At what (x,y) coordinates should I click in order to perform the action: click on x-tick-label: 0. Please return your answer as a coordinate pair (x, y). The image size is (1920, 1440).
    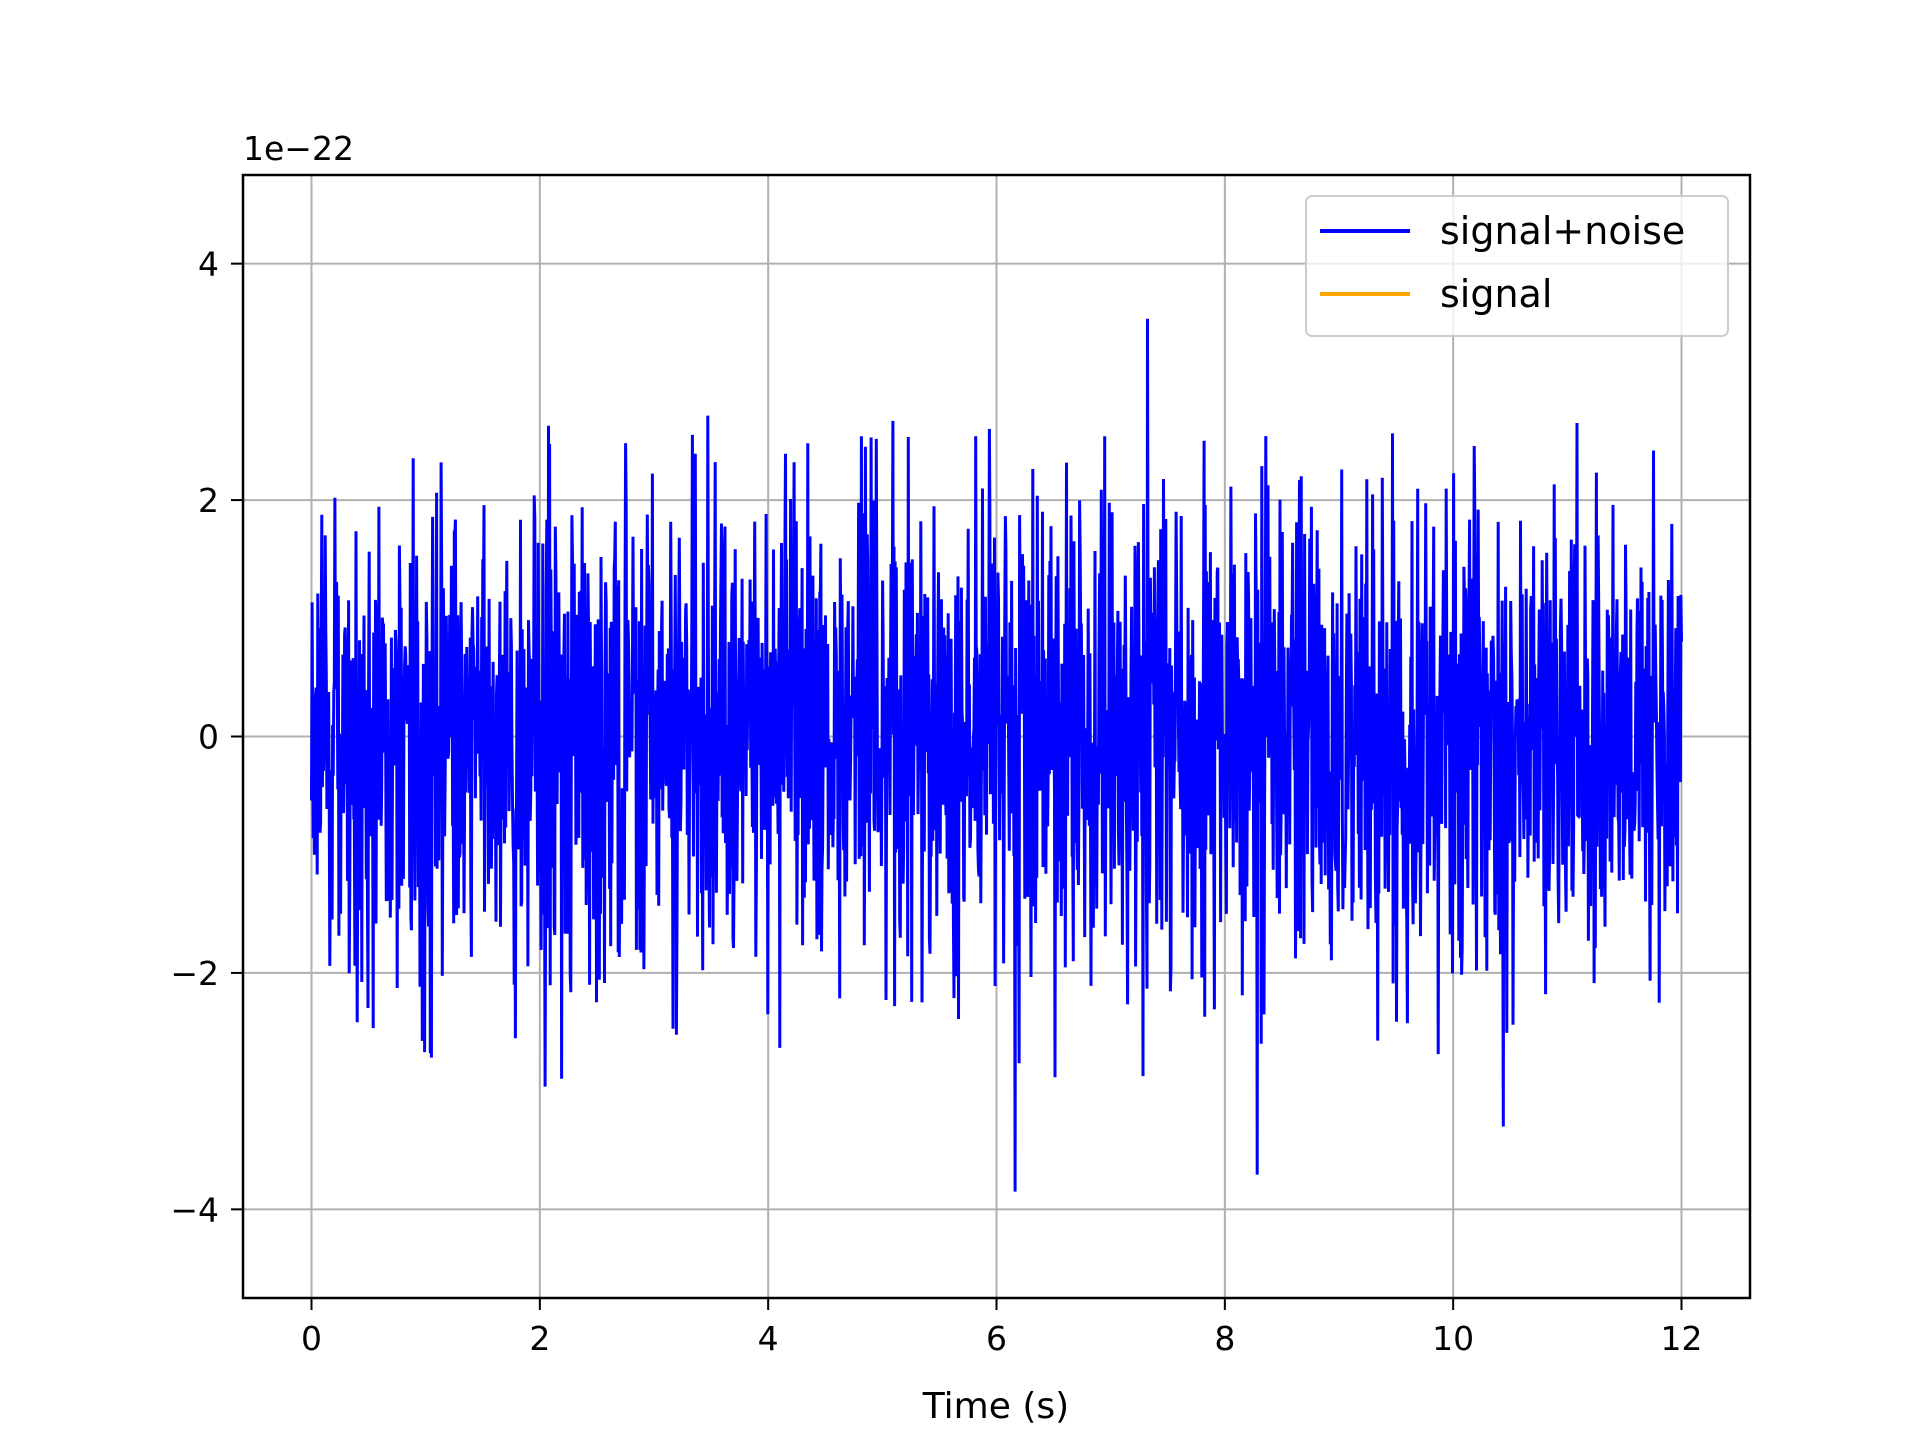
    Looking at the image, I should click on (311, 1338).